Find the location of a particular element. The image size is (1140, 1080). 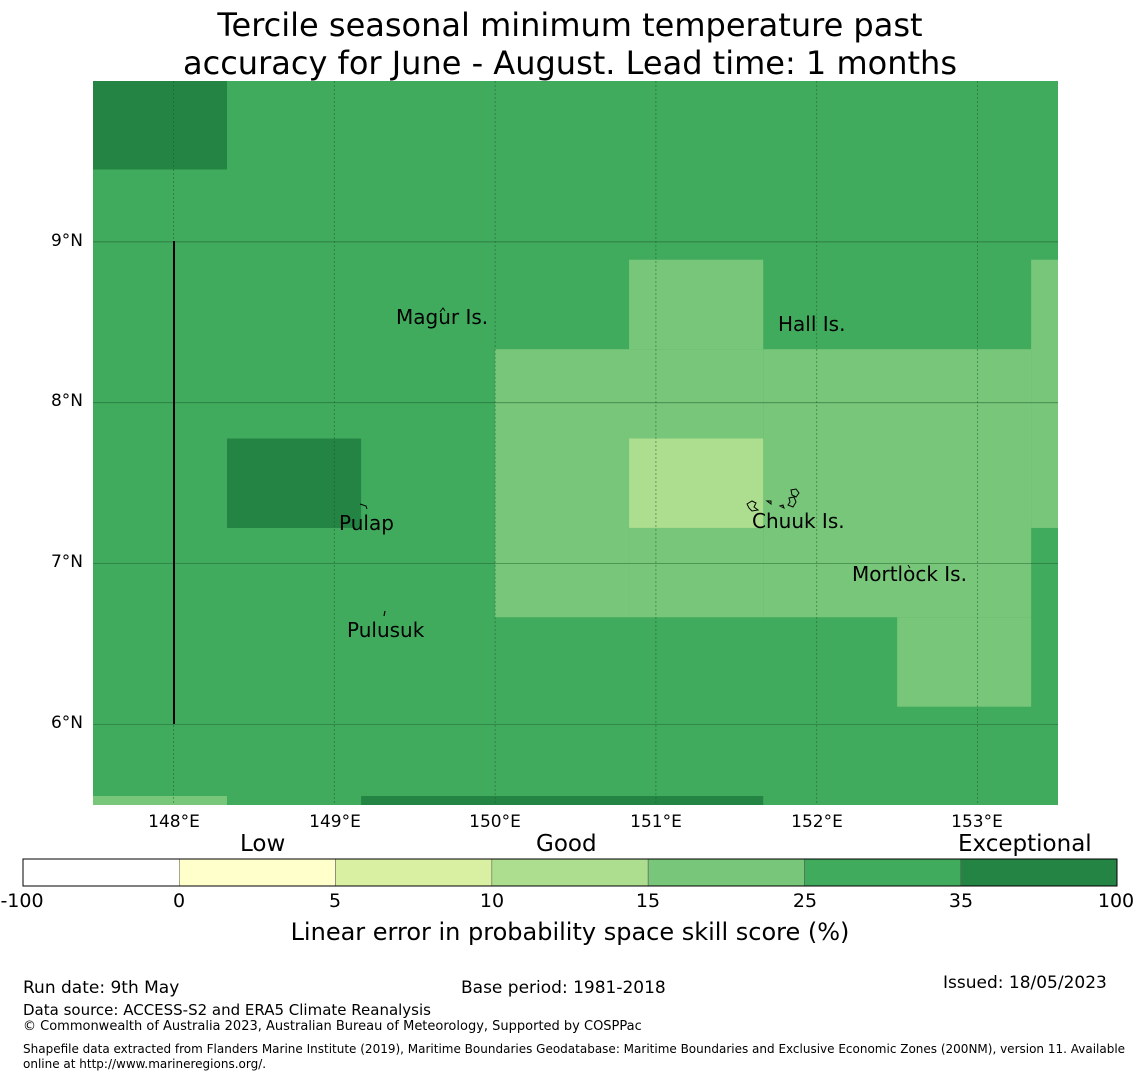

lat-label-6n: 6°N is located at coordinates (66, 723).